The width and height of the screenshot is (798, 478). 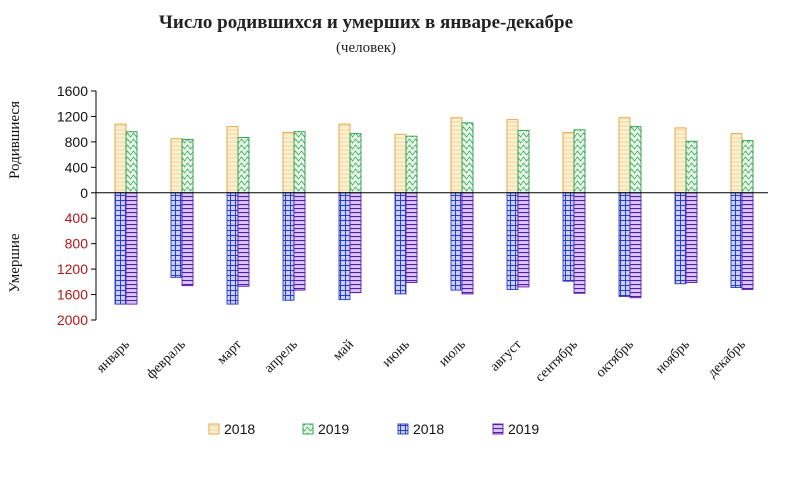 What do you see at coordinates (396, 353) in the screenshot?
I see `x-tick-label: июнь` at bounding box center [396, 353].